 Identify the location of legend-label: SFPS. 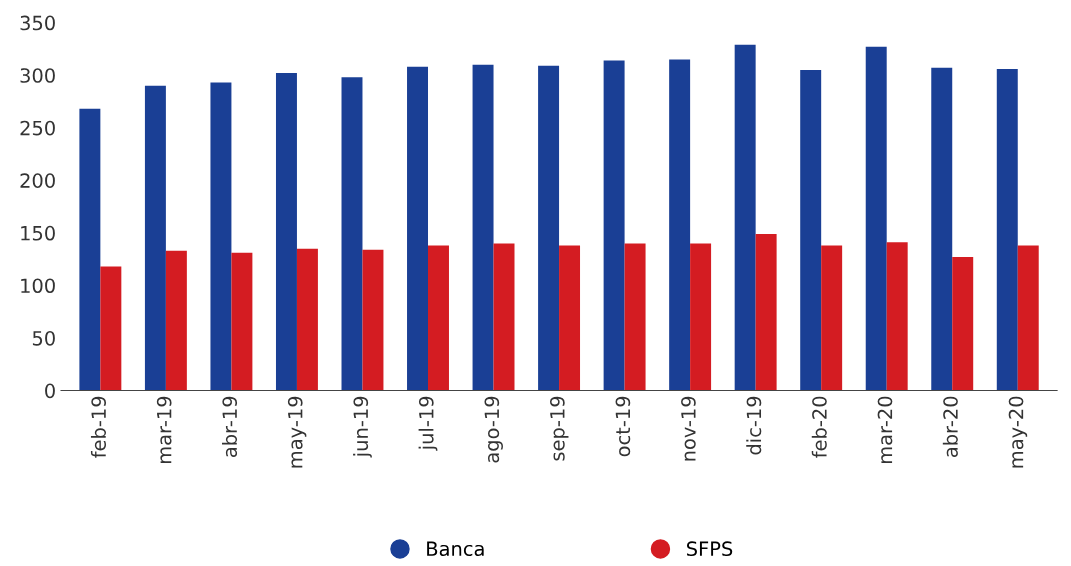
(710, 549).